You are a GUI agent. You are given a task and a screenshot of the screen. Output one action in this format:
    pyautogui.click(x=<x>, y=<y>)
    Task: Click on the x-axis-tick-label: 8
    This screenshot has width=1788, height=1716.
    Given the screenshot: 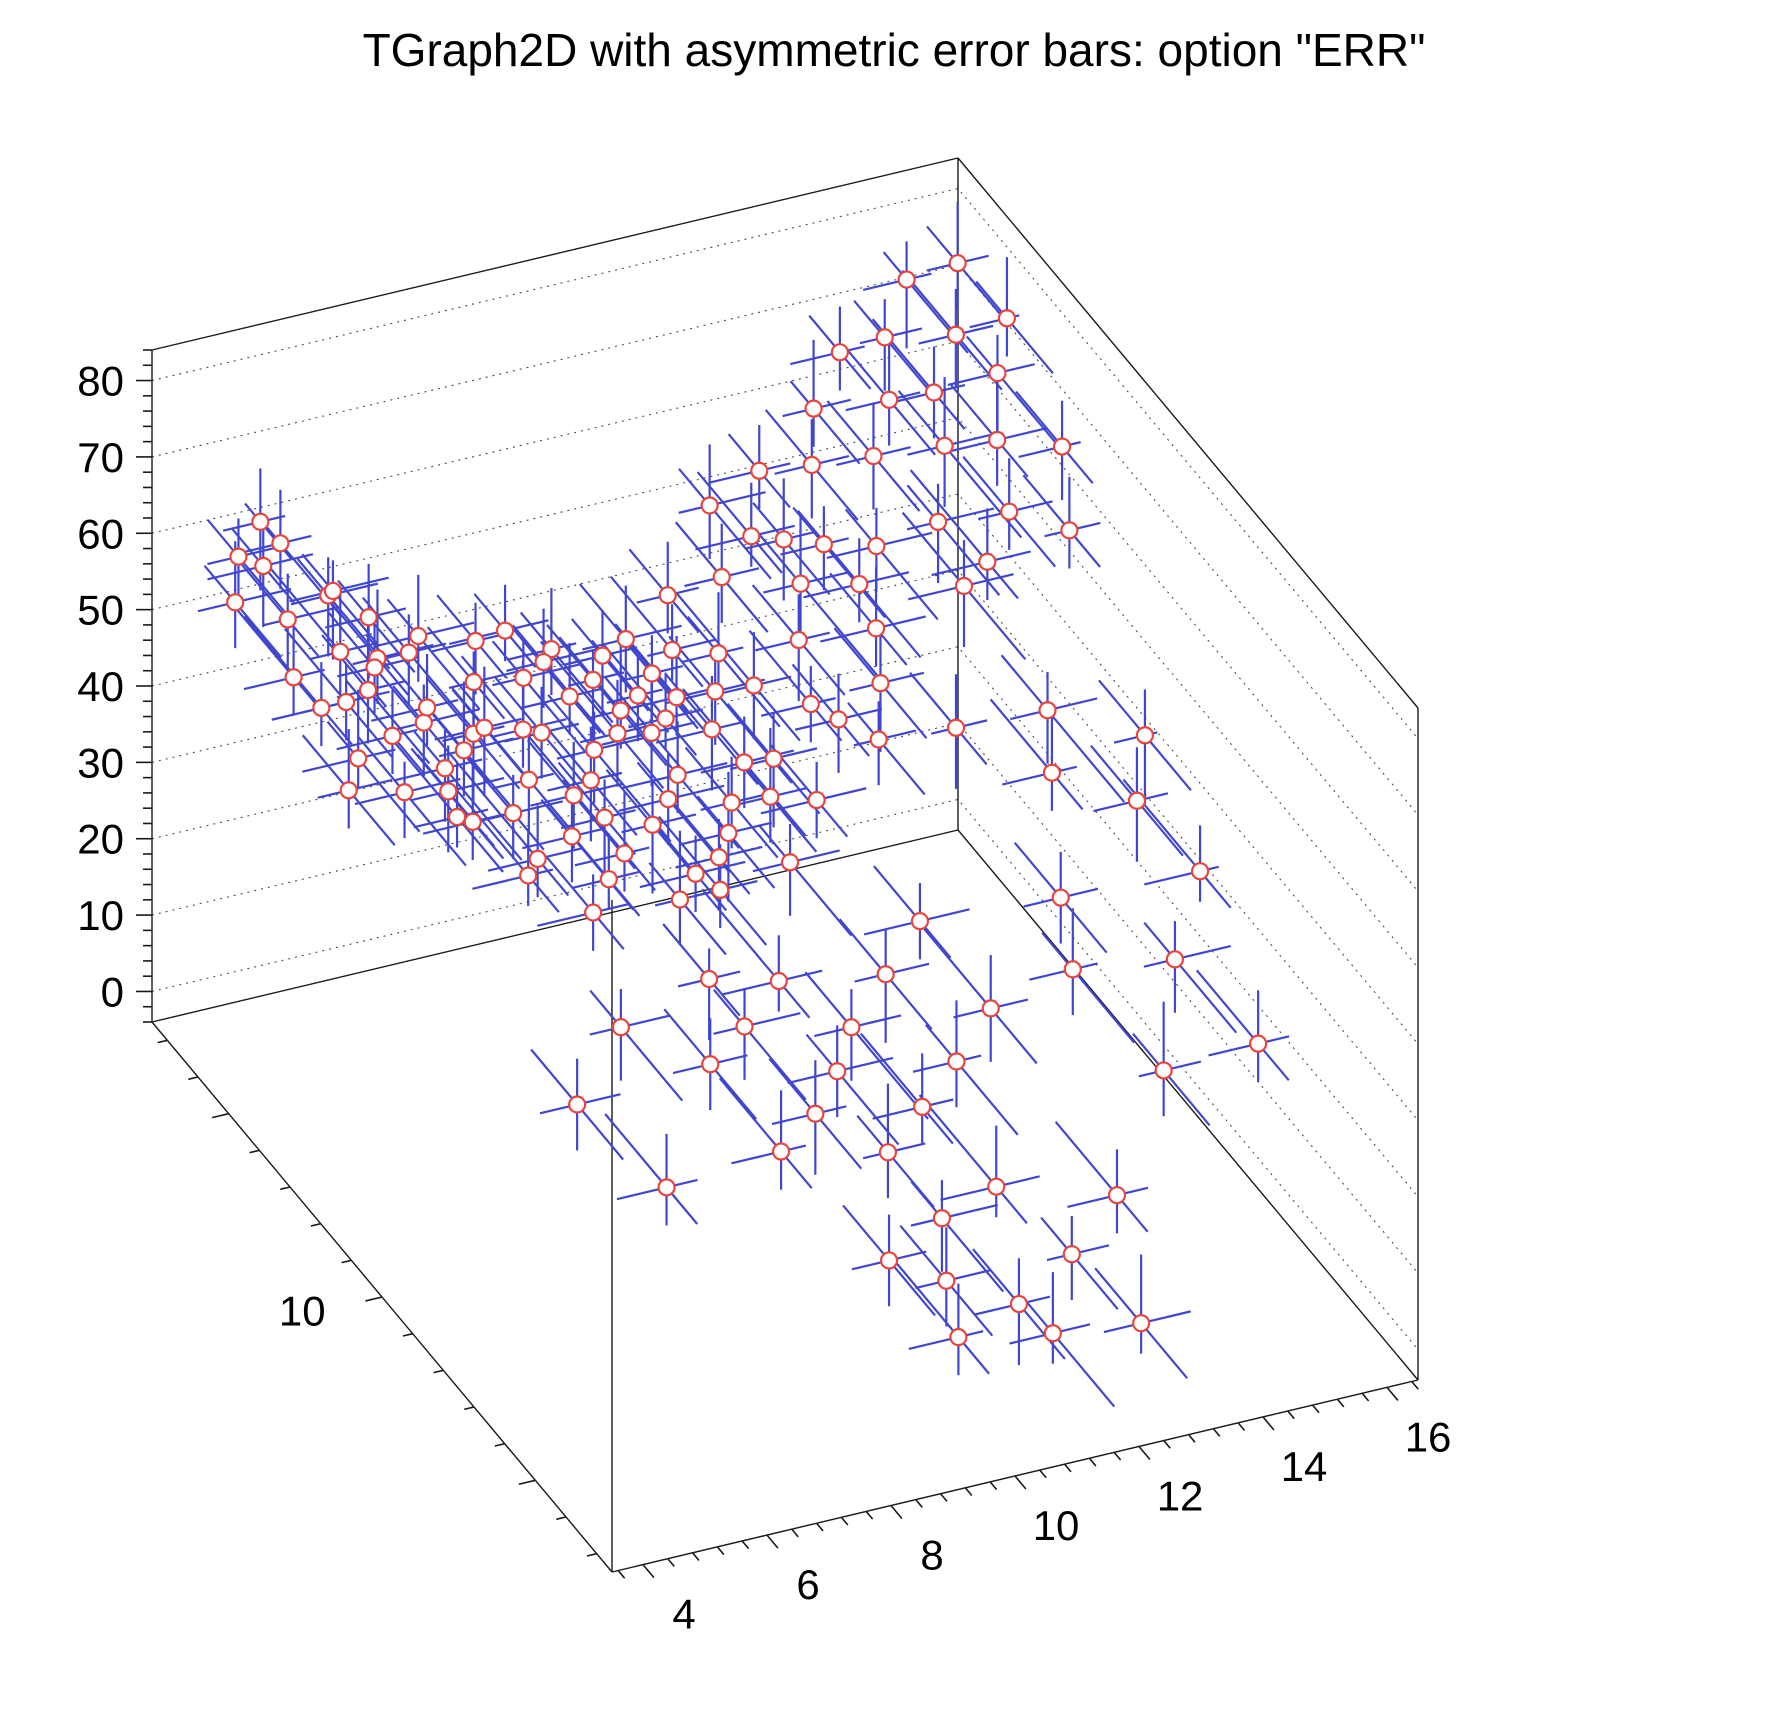 What is the action you would take?
    pyautogui.click(x=931, y=1555)
    